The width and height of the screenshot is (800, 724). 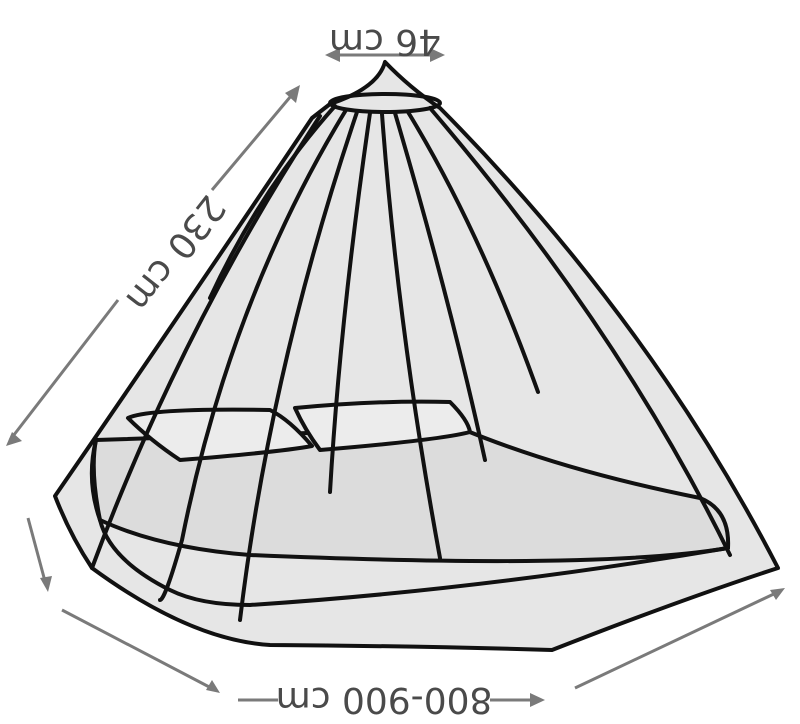 I want to click on bed-side-edge, so click(x=96, y=480).